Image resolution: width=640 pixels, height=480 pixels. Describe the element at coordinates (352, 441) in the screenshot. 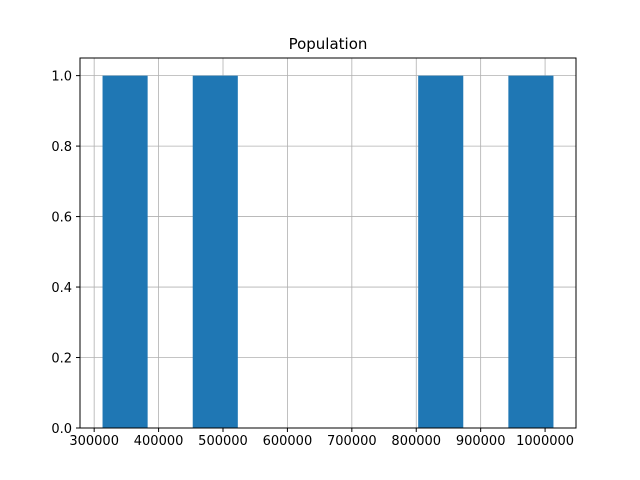

I see `x-tick-label: 700000` at that location.